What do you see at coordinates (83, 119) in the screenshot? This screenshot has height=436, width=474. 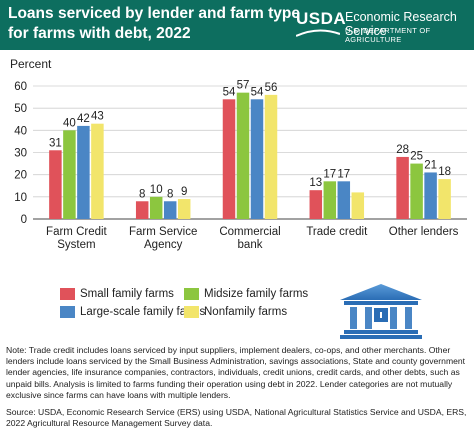 I see `data-label: 42` at bounding box center [83, 119].